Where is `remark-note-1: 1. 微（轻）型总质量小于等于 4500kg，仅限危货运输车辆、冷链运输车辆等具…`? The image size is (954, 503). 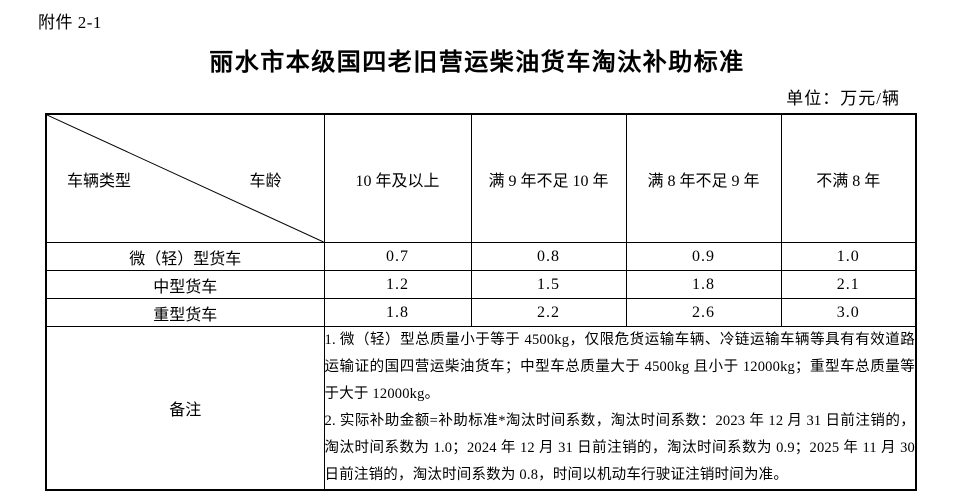 remark-note-1: 1. 微（轻）型总质量小于等于 4500kg，仅限危货运输车辆、冷链运输车辆等具… is located at coordinates (619, 367).